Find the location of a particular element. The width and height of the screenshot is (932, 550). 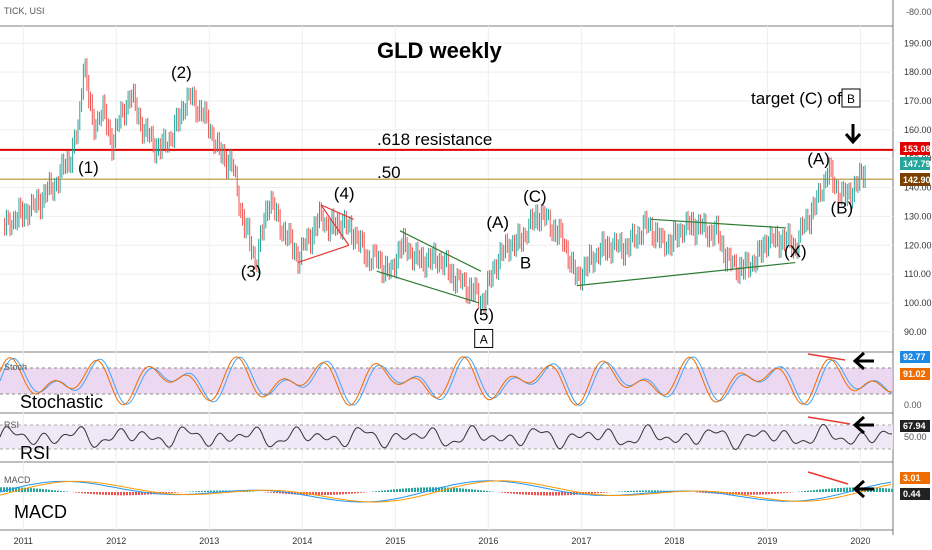

rsi-line is located at coordinates (446, 437).